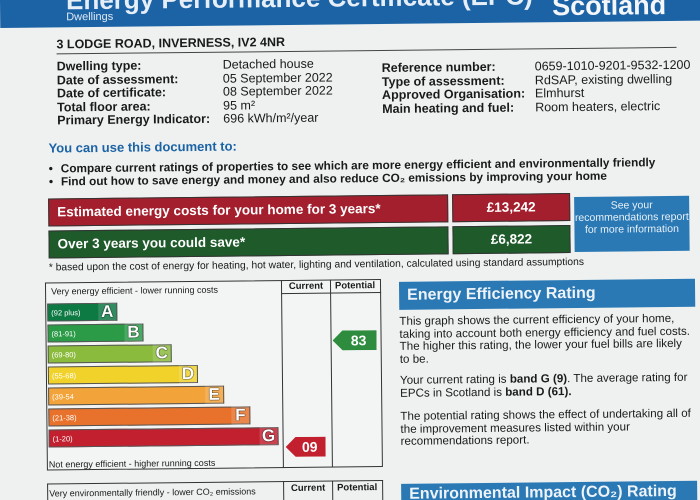 Image resolution: width=700 pixels, height=500 pixels. Describe the element at coordinates (82, 311) in the screenshot. I see `rating-band-a: (92 plus) A` at that location.